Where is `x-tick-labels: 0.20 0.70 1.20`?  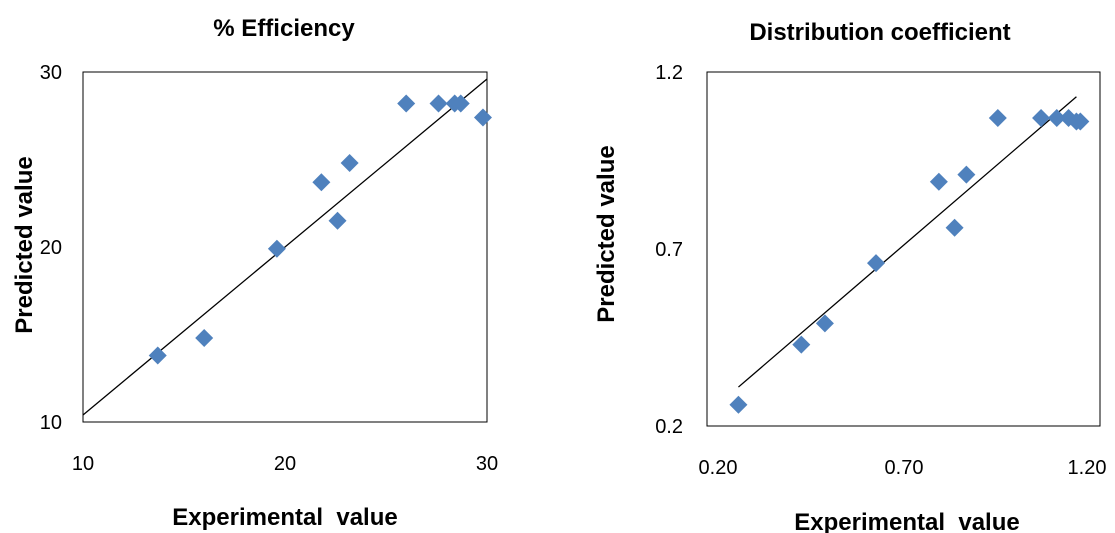
x-tick-labels: 0.20 0.70 1.20 is located at coordinates (903, 468).